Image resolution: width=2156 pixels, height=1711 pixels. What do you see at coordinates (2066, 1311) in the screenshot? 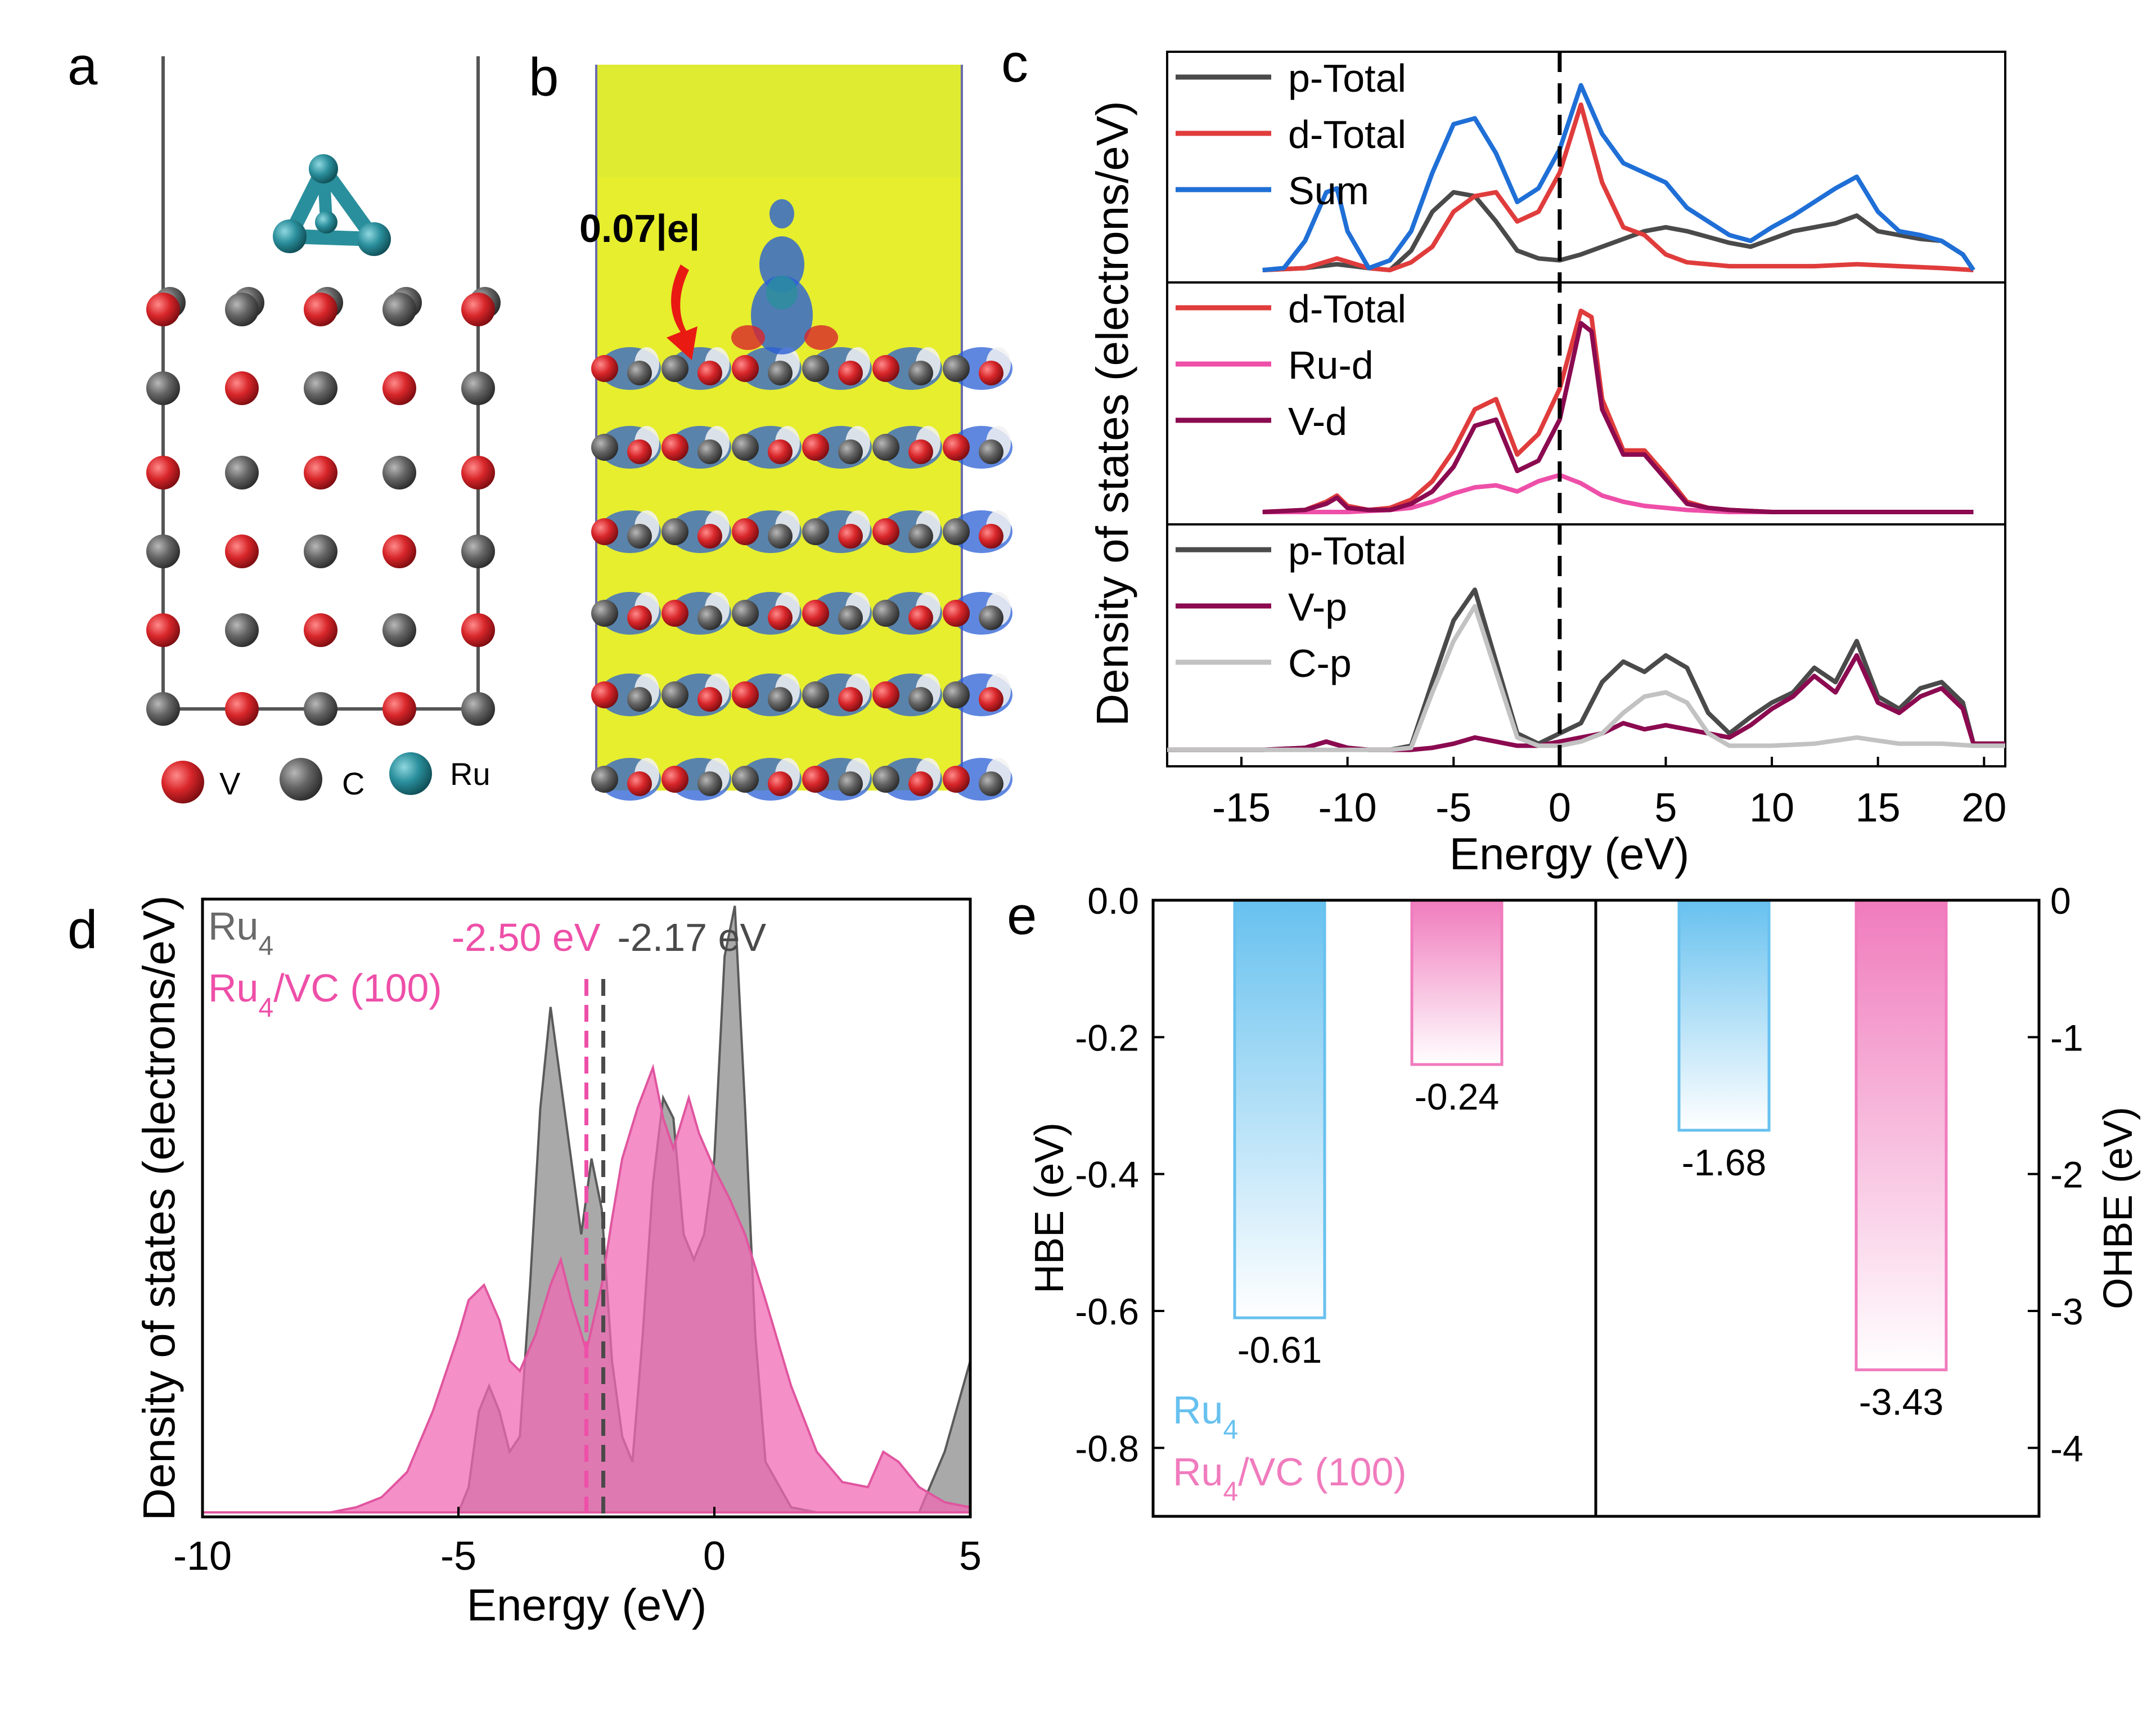
I see `y-tick-label: -3` at bounding box center [2066, 1311].